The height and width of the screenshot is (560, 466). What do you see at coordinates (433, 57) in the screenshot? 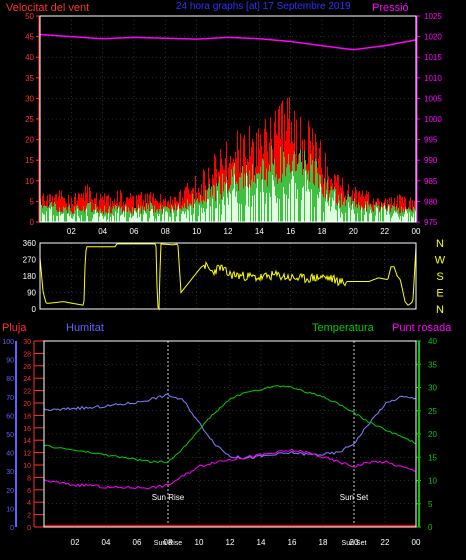
I see `y-tick-label-pressure: 1015` at bounding box center [433, 57].